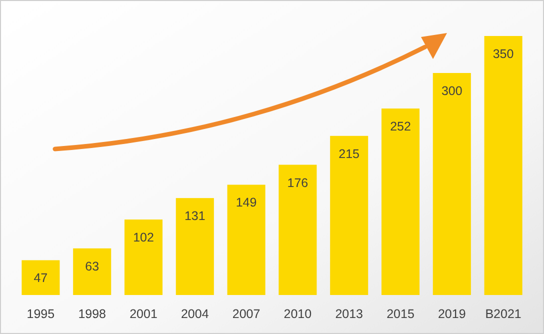  Describe the element at coordinates (349, 314) in the screenshot. I see `x-tick-label: 2013` at that location.